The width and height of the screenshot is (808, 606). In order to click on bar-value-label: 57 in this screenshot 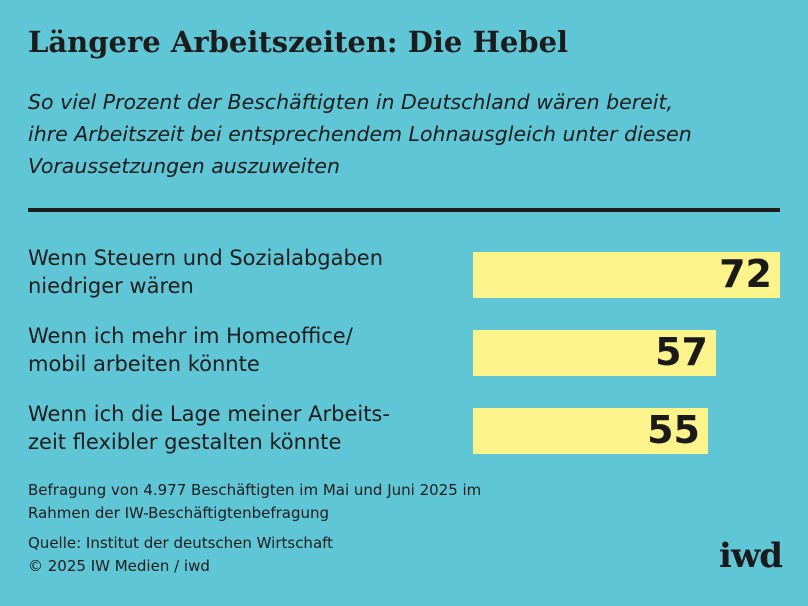, I will do `click(681, 352)`.